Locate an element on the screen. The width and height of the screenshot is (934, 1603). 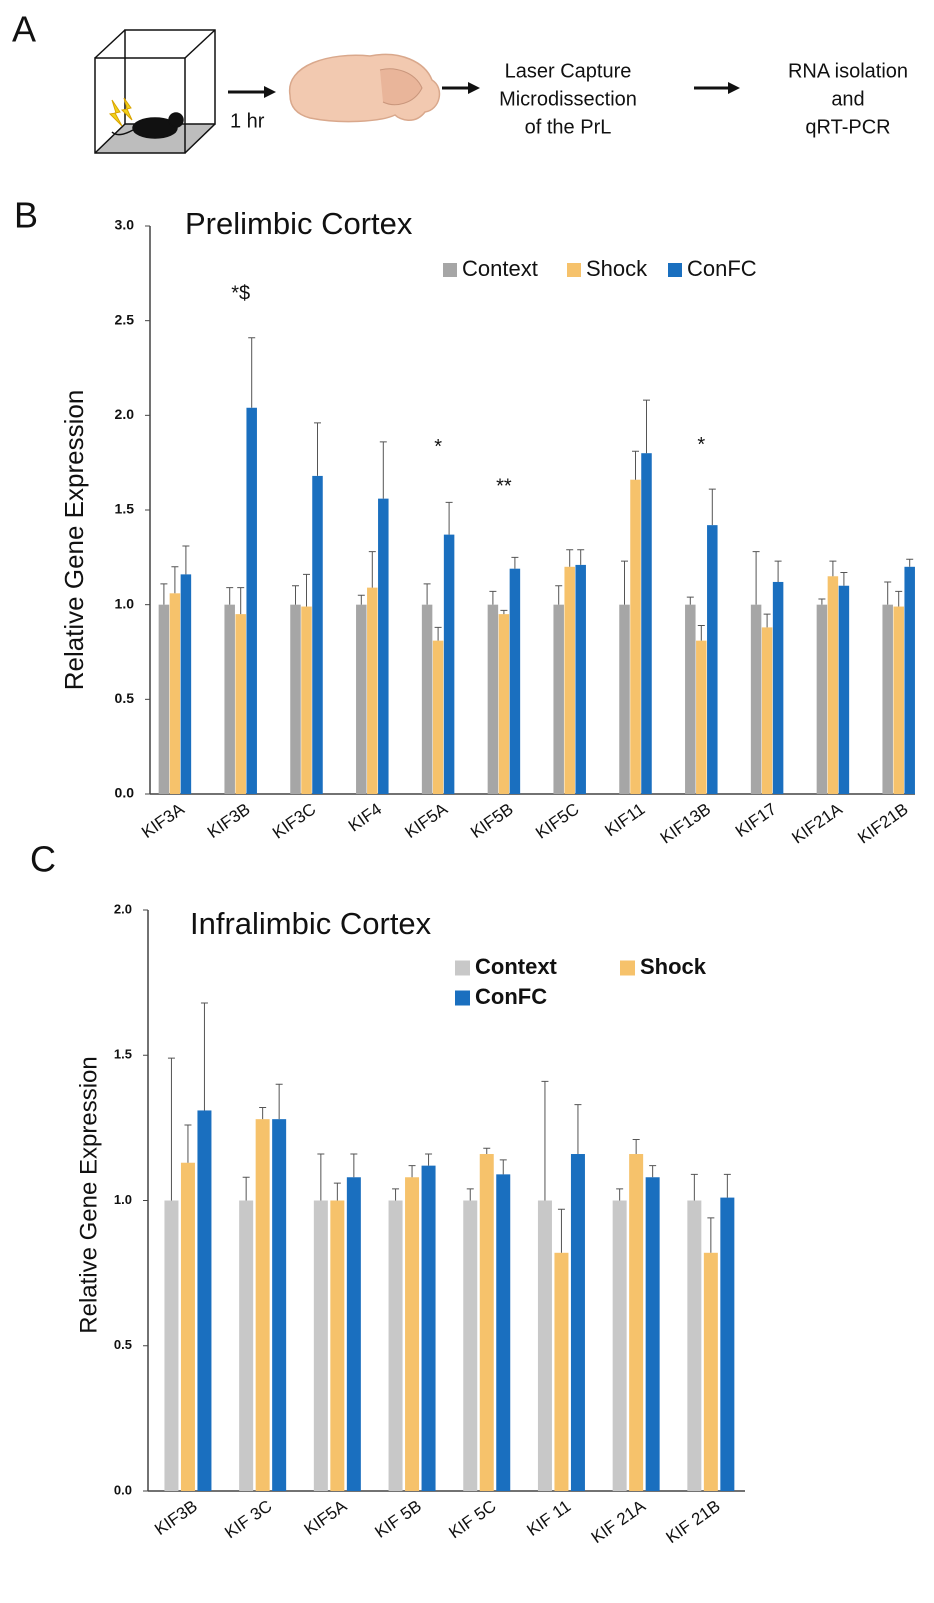
workflow-step: Microdissection is located at coordinates (568, 99).